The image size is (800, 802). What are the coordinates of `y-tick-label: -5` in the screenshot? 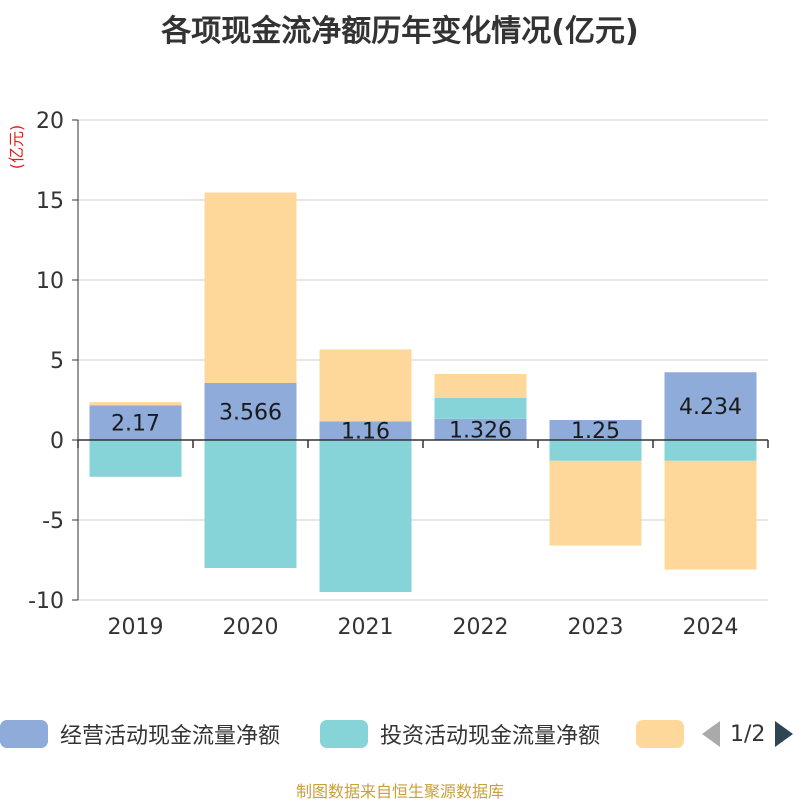 It's located at (53, 521).